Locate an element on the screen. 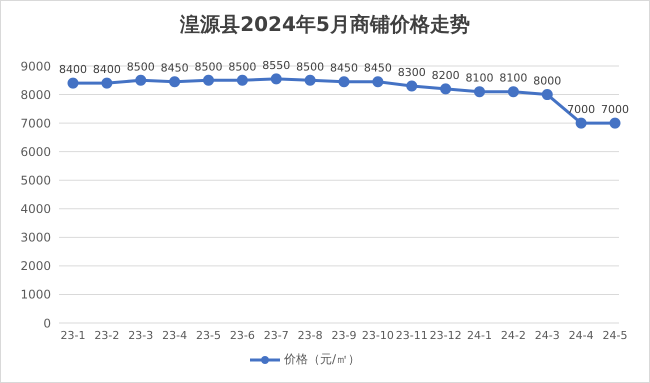  x-tick-label: 24-5 is located at coordinates (615, 335).